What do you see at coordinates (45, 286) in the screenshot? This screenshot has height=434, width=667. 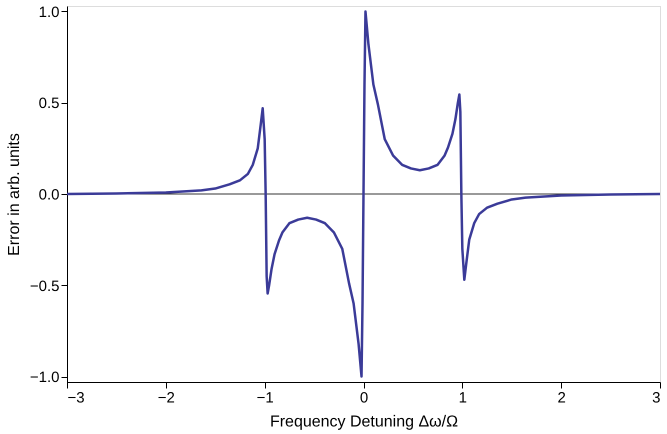 I see `y-tick-label: −0.5` at bounding box center [45, 286].